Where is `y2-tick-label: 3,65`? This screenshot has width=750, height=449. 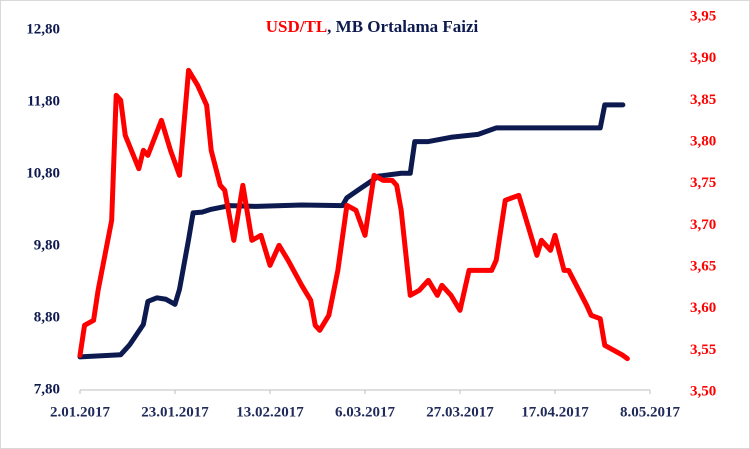 y2-tick-label: 3,65 is located at coordinates (703, 266).